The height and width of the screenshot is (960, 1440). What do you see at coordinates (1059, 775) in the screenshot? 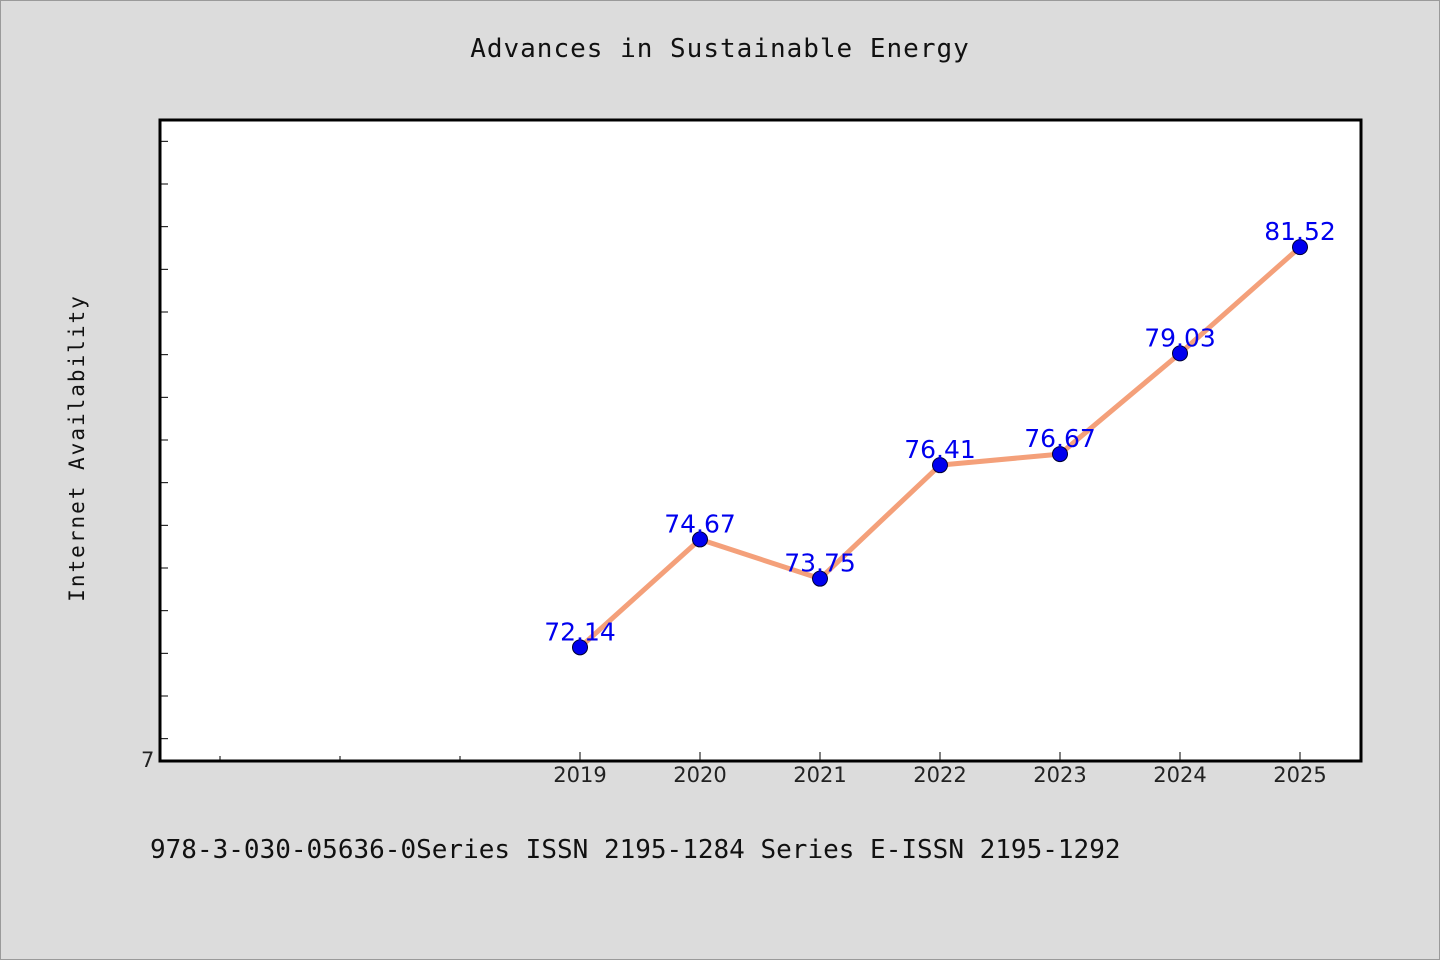
I see `x-tick-label: 2023` at bounding box center [1059, 775].